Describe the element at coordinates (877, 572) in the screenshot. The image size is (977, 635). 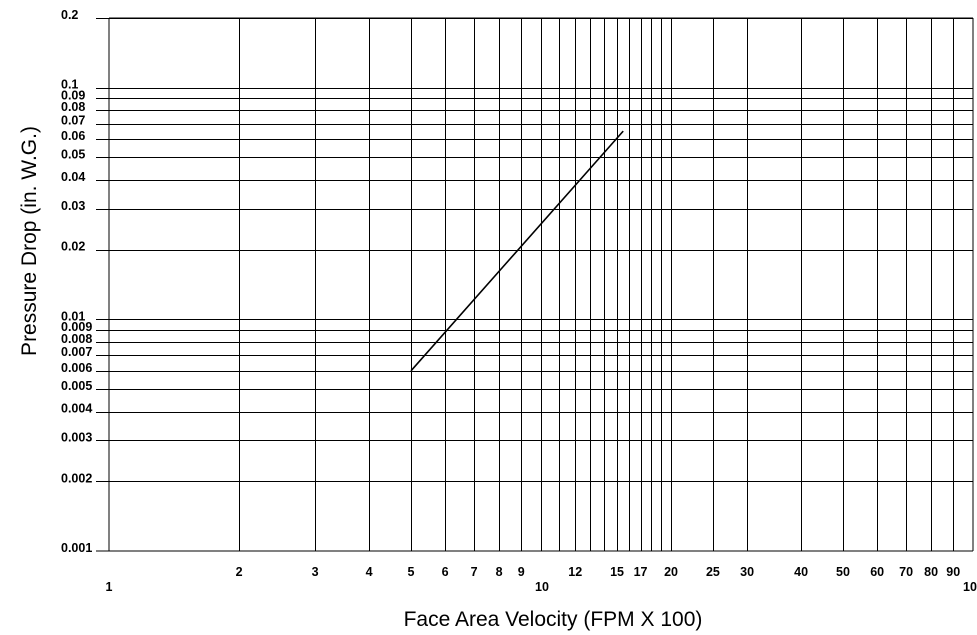
I see `x-tick-label: 60` at that location.